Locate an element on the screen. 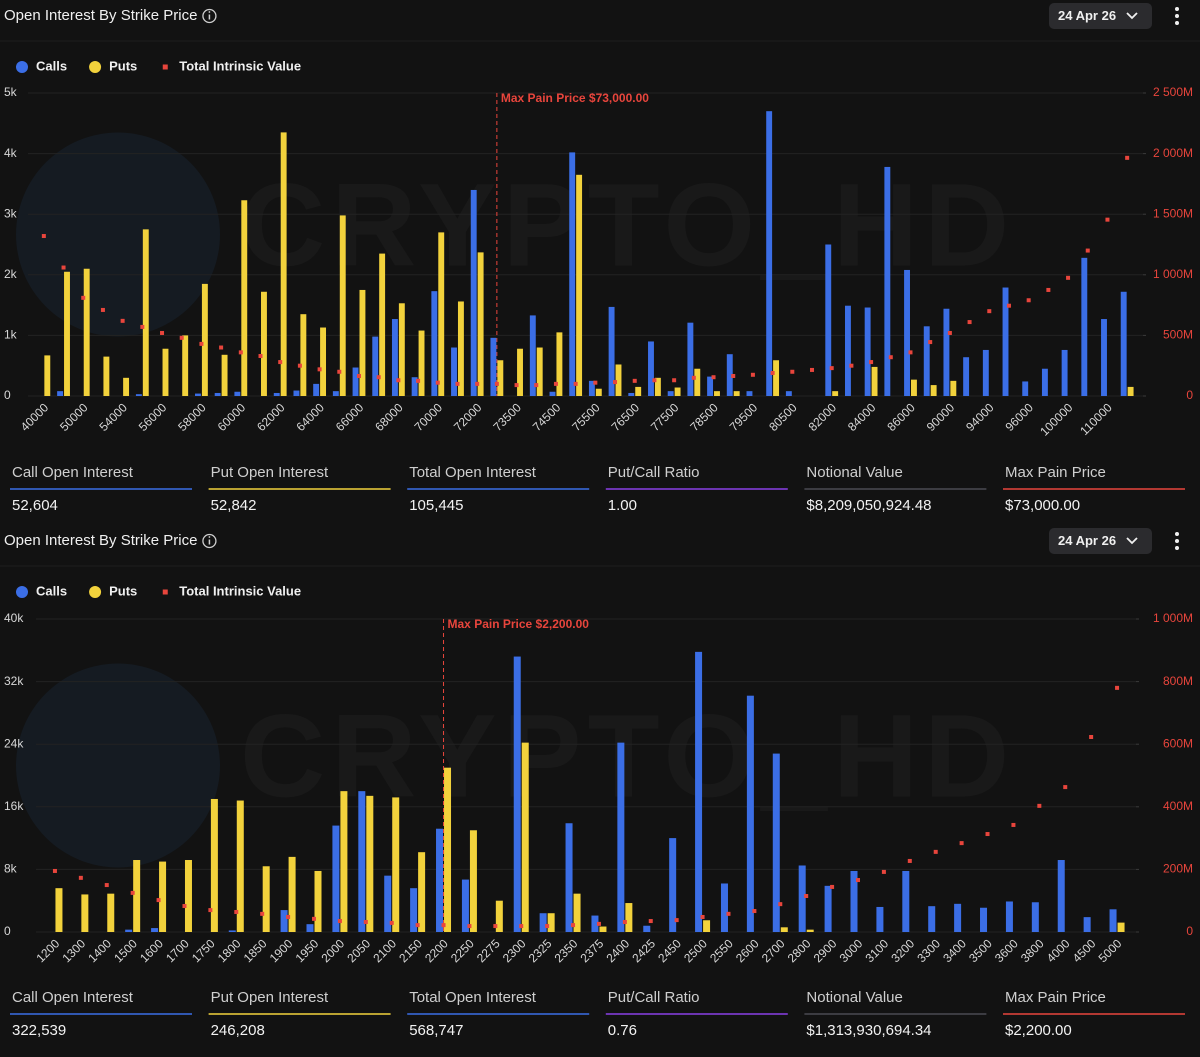  stat-value: $1,313,930,694.34 is located at coordinates (868, 1030).